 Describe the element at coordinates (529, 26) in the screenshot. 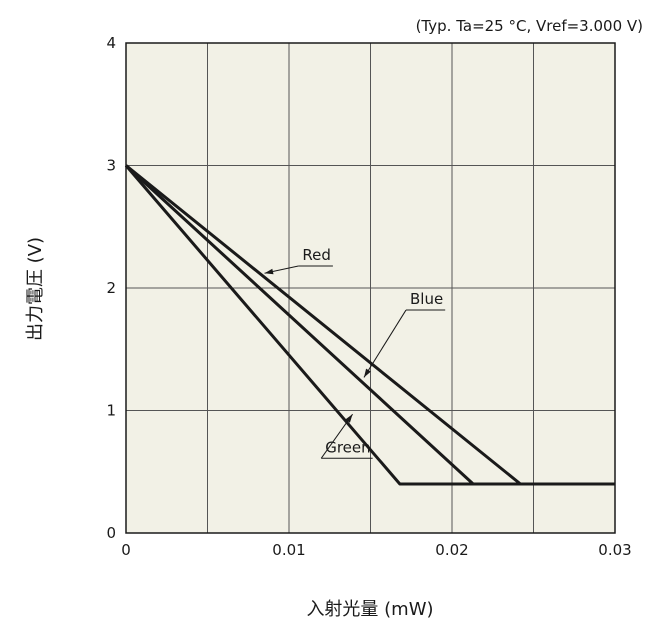

I see `condition-note: (Typ. Ta=25 °C, Vref=3.000 V)` at that location.